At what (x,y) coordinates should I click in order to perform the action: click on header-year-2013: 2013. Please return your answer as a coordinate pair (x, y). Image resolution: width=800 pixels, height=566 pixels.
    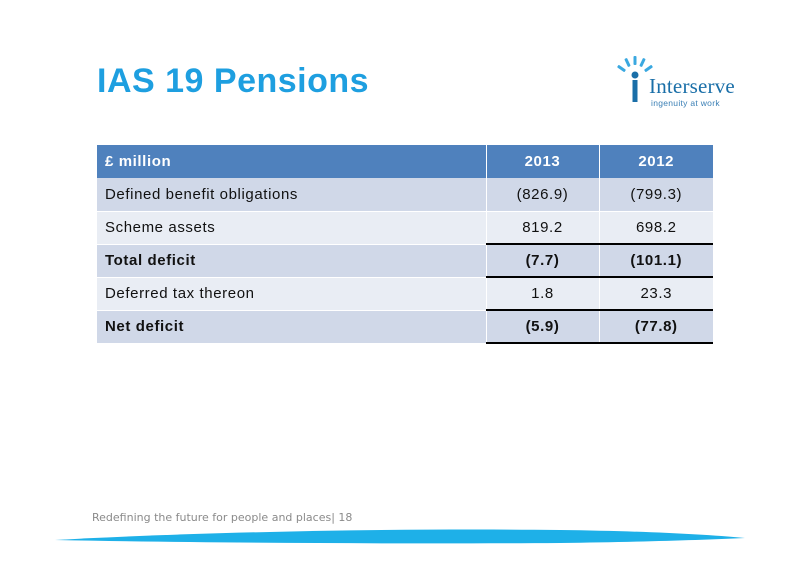
    Looking at the image, I should click on (543, 161).